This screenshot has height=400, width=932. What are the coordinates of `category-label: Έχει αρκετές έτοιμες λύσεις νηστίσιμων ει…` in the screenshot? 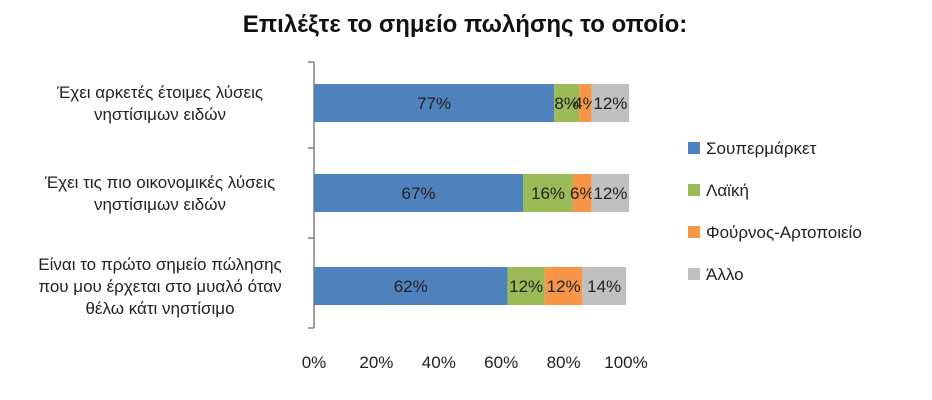 It's located at (159, 103).